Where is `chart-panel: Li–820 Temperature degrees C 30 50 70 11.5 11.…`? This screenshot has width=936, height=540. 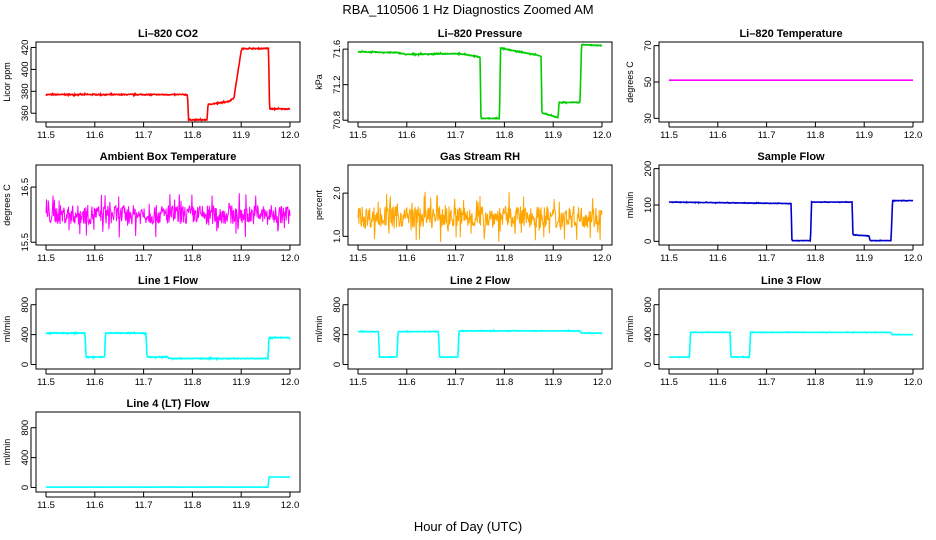 chart-panel: Li–820 Temperature degrees C 30 50 70 11.5 11.… is located at coordinates (774, 84).